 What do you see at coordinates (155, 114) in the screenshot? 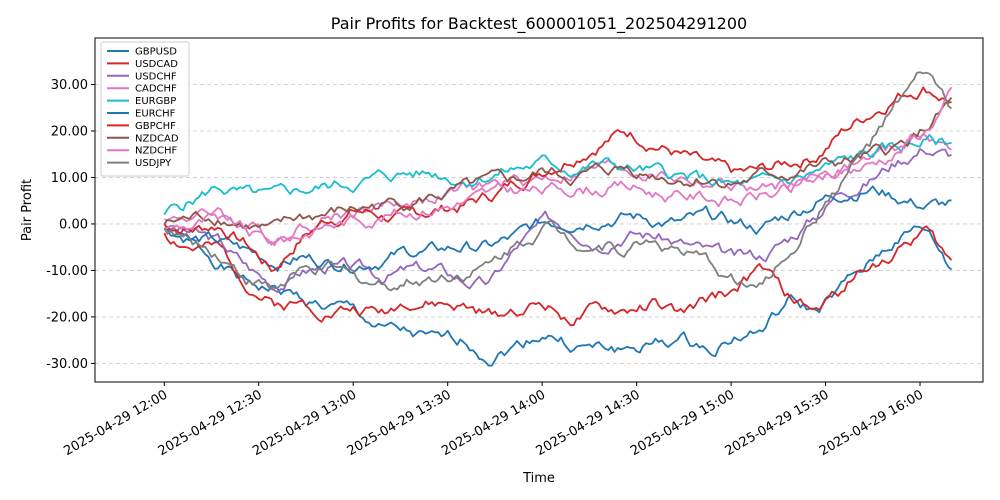
I see `legend-label: EURCHF` at bounding box center [155, 114].